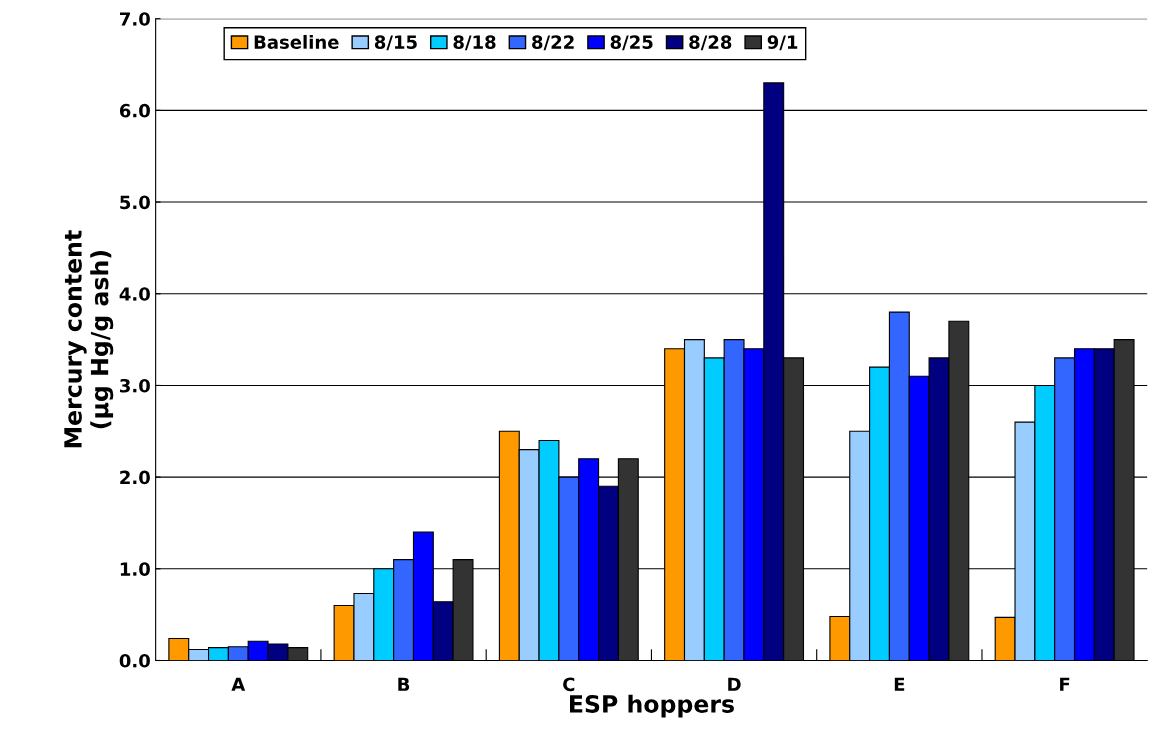 The height and width of the screenshot is (748, 1153). I want to click on x-axis-title: ESP hoppers, so click(652, 706).